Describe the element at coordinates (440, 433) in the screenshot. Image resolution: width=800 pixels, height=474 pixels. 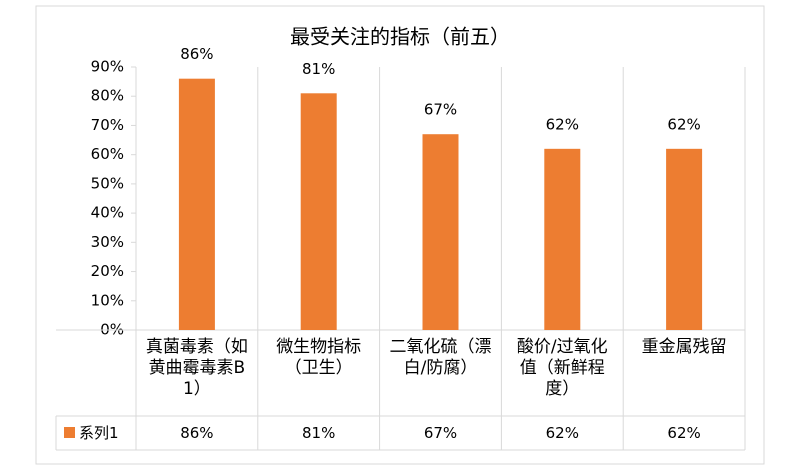
I see `table-value: 67%` at that location.